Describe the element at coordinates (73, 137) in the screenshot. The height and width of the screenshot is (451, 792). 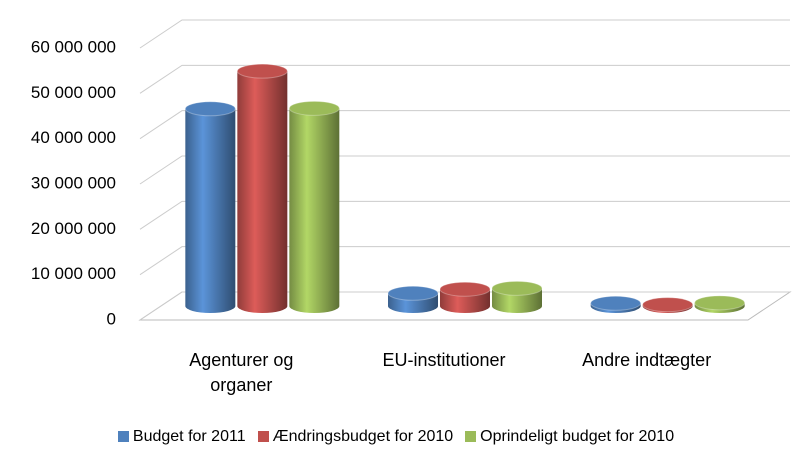
I see `y-tick-label: 40 000 000` at that location.